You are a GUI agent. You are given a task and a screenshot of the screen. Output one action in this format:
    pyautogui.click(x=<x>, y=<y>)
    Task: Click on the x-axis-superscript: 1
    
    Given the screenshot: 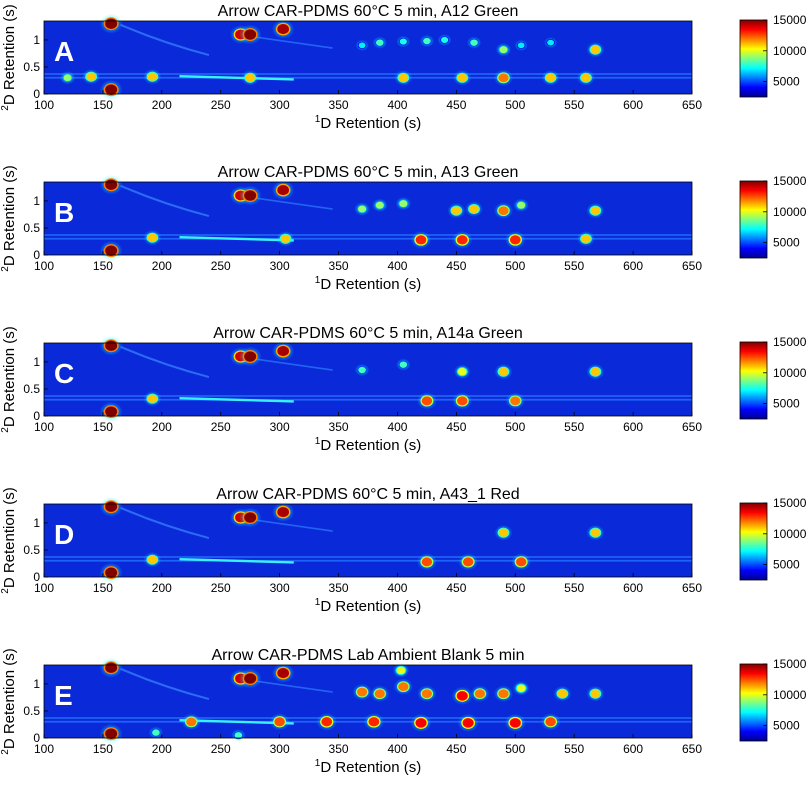 What is the action you would take?
    pyautogui.click(x=318, y=602)
    